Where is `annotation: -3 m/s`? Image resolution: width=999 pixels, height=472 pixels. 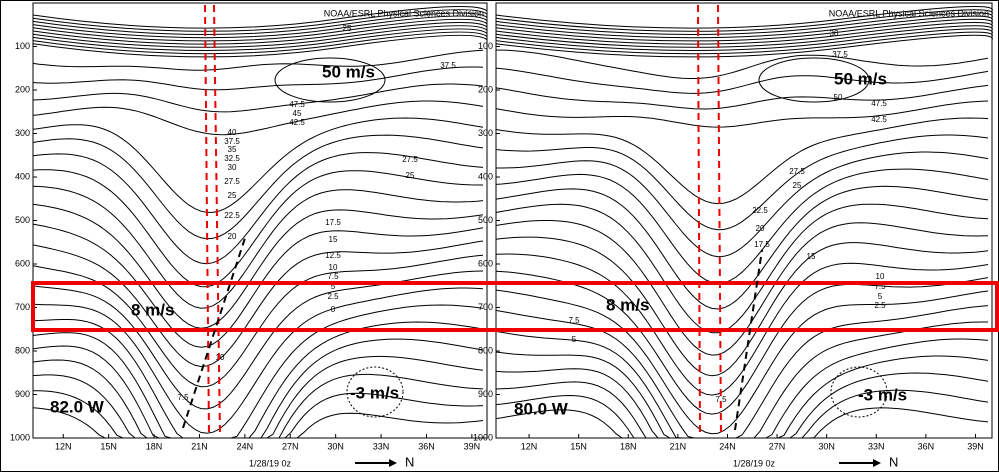 annotation: -3 m/s is located at coordinates (882, 394).